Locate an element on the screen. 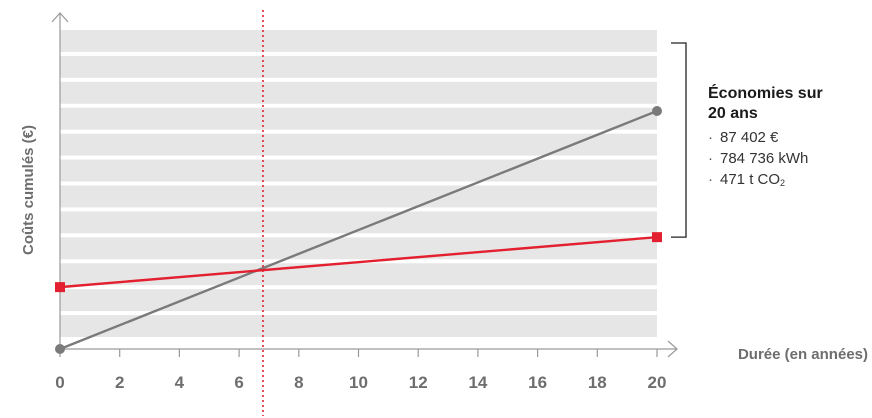 Image resolution: width=872 pixels, height=418 pixels. savings-co2-subscript: 2 is located at coordinates (783, 183).